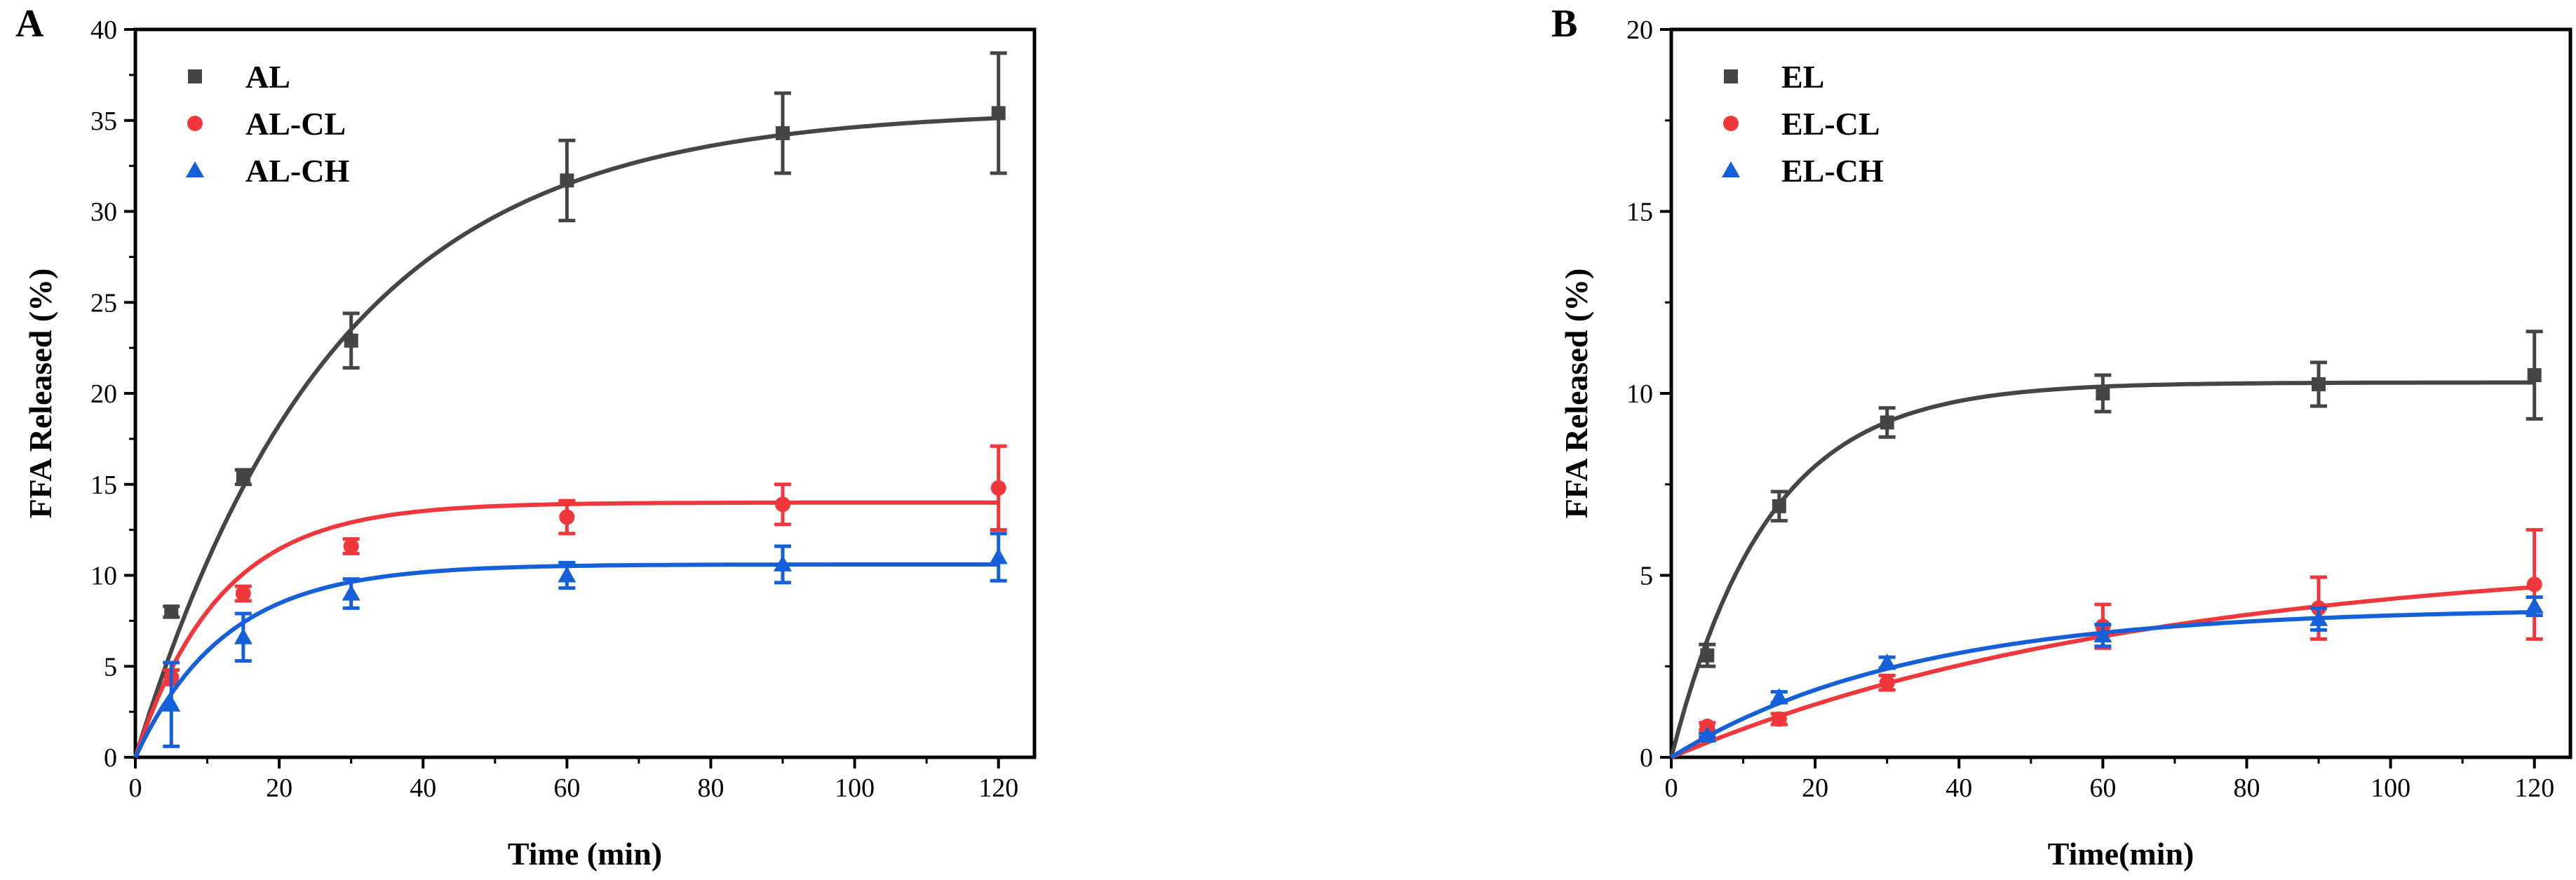  I want to click on legend-marker-el, so click(1731, 76).